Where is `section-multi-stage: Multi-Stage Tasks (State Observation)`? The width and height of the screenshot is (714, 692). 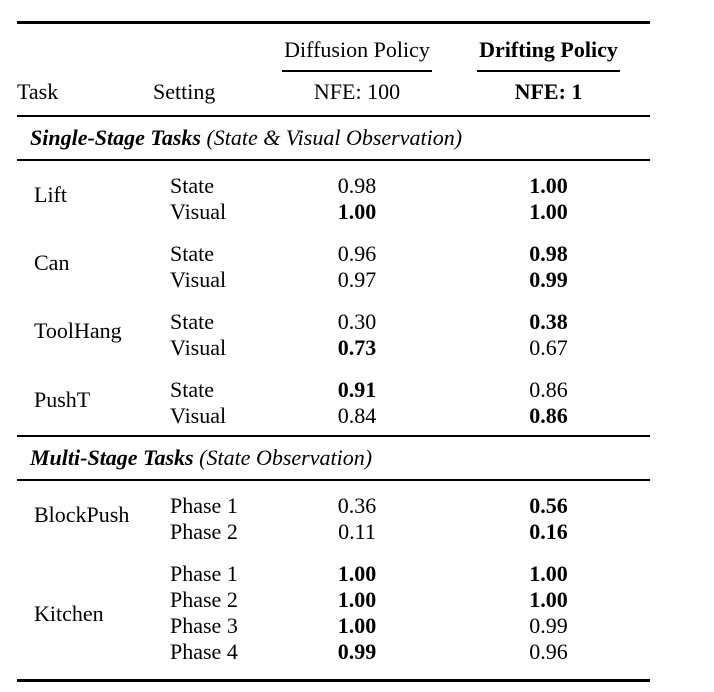 section-multi-stage: Multi-Stage Tasks (State Observation) is located at coordinates (333, 458).